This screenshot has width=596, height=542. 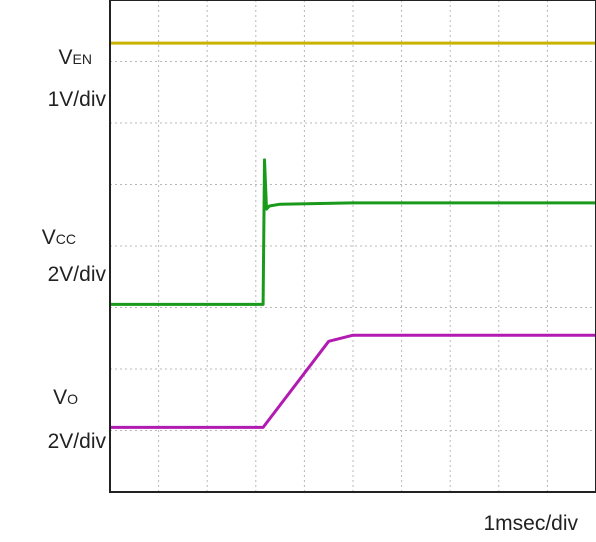 I want to click on vcc-label: VCC, so click(x=38, y=238).